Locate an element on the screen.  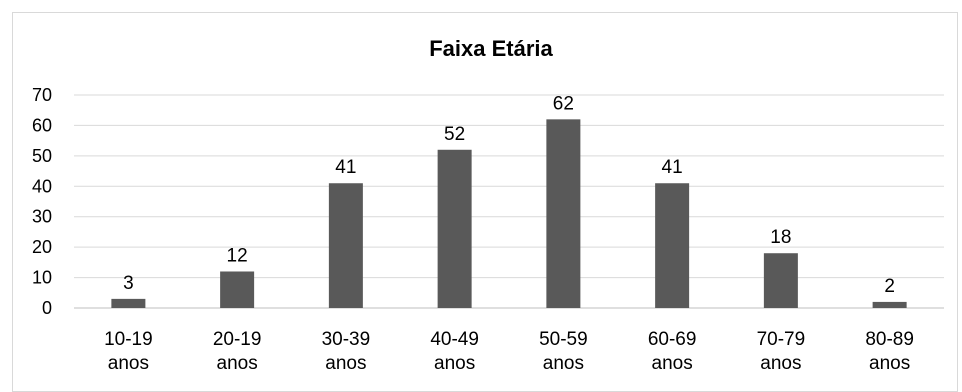
y-axis: 0 10 20 30 40 50 60 70 is located at coordinates (42, 201).